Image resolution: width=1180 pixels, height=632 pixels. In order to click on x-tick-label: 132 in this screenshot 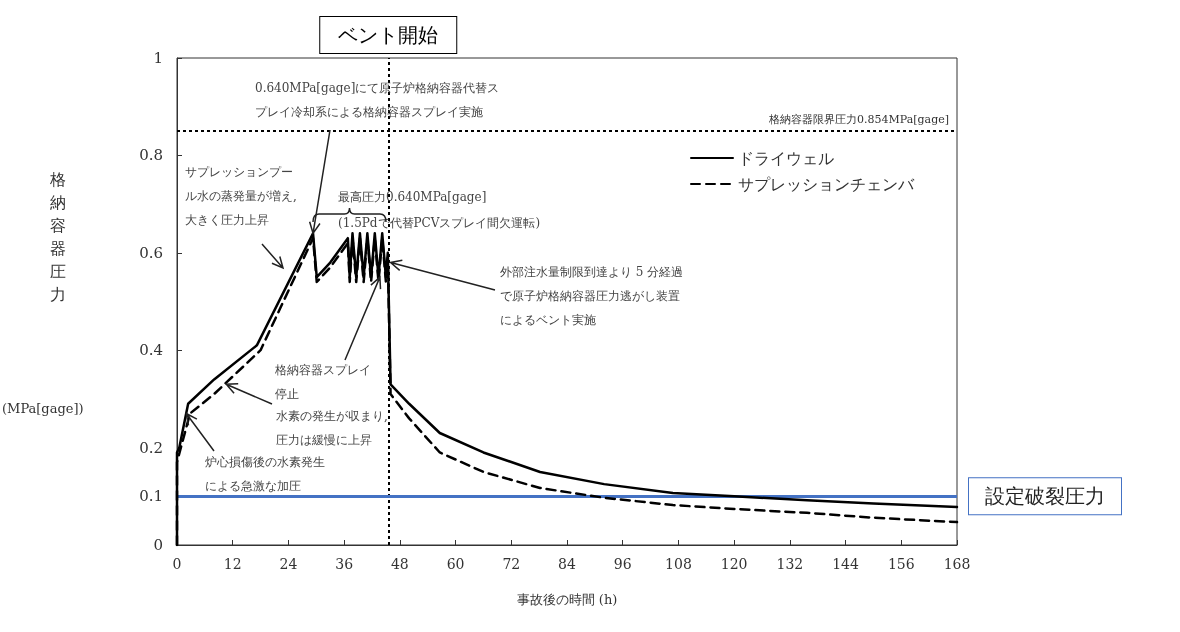, I will do `click(790, 564)`.